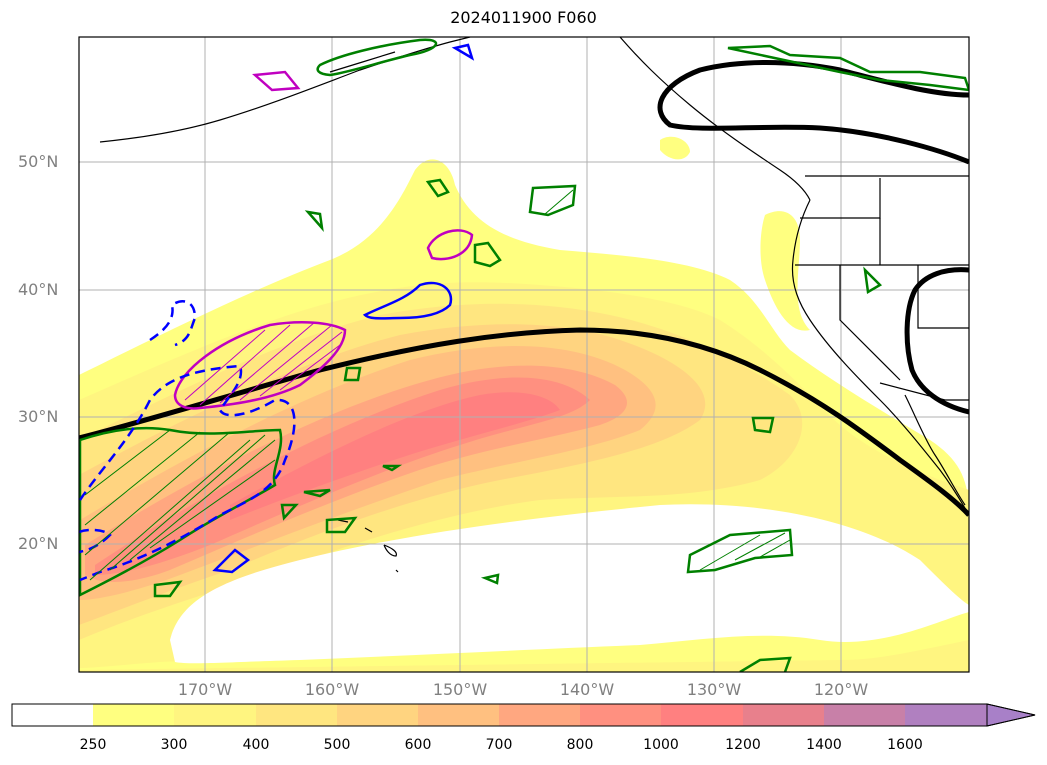 The image size is (1047, 765). Describe the element at coordinates (785, 271) in the screenshot. I see `ivt-250-band-north` at that location.